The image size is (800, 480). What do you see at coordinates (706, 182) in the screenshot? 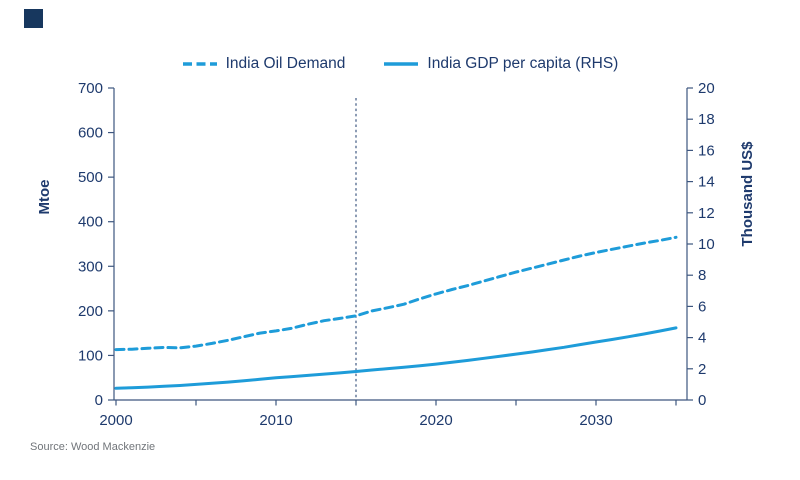
I see `right-axis-tick-label: 14` at bounding box center [706, 182].